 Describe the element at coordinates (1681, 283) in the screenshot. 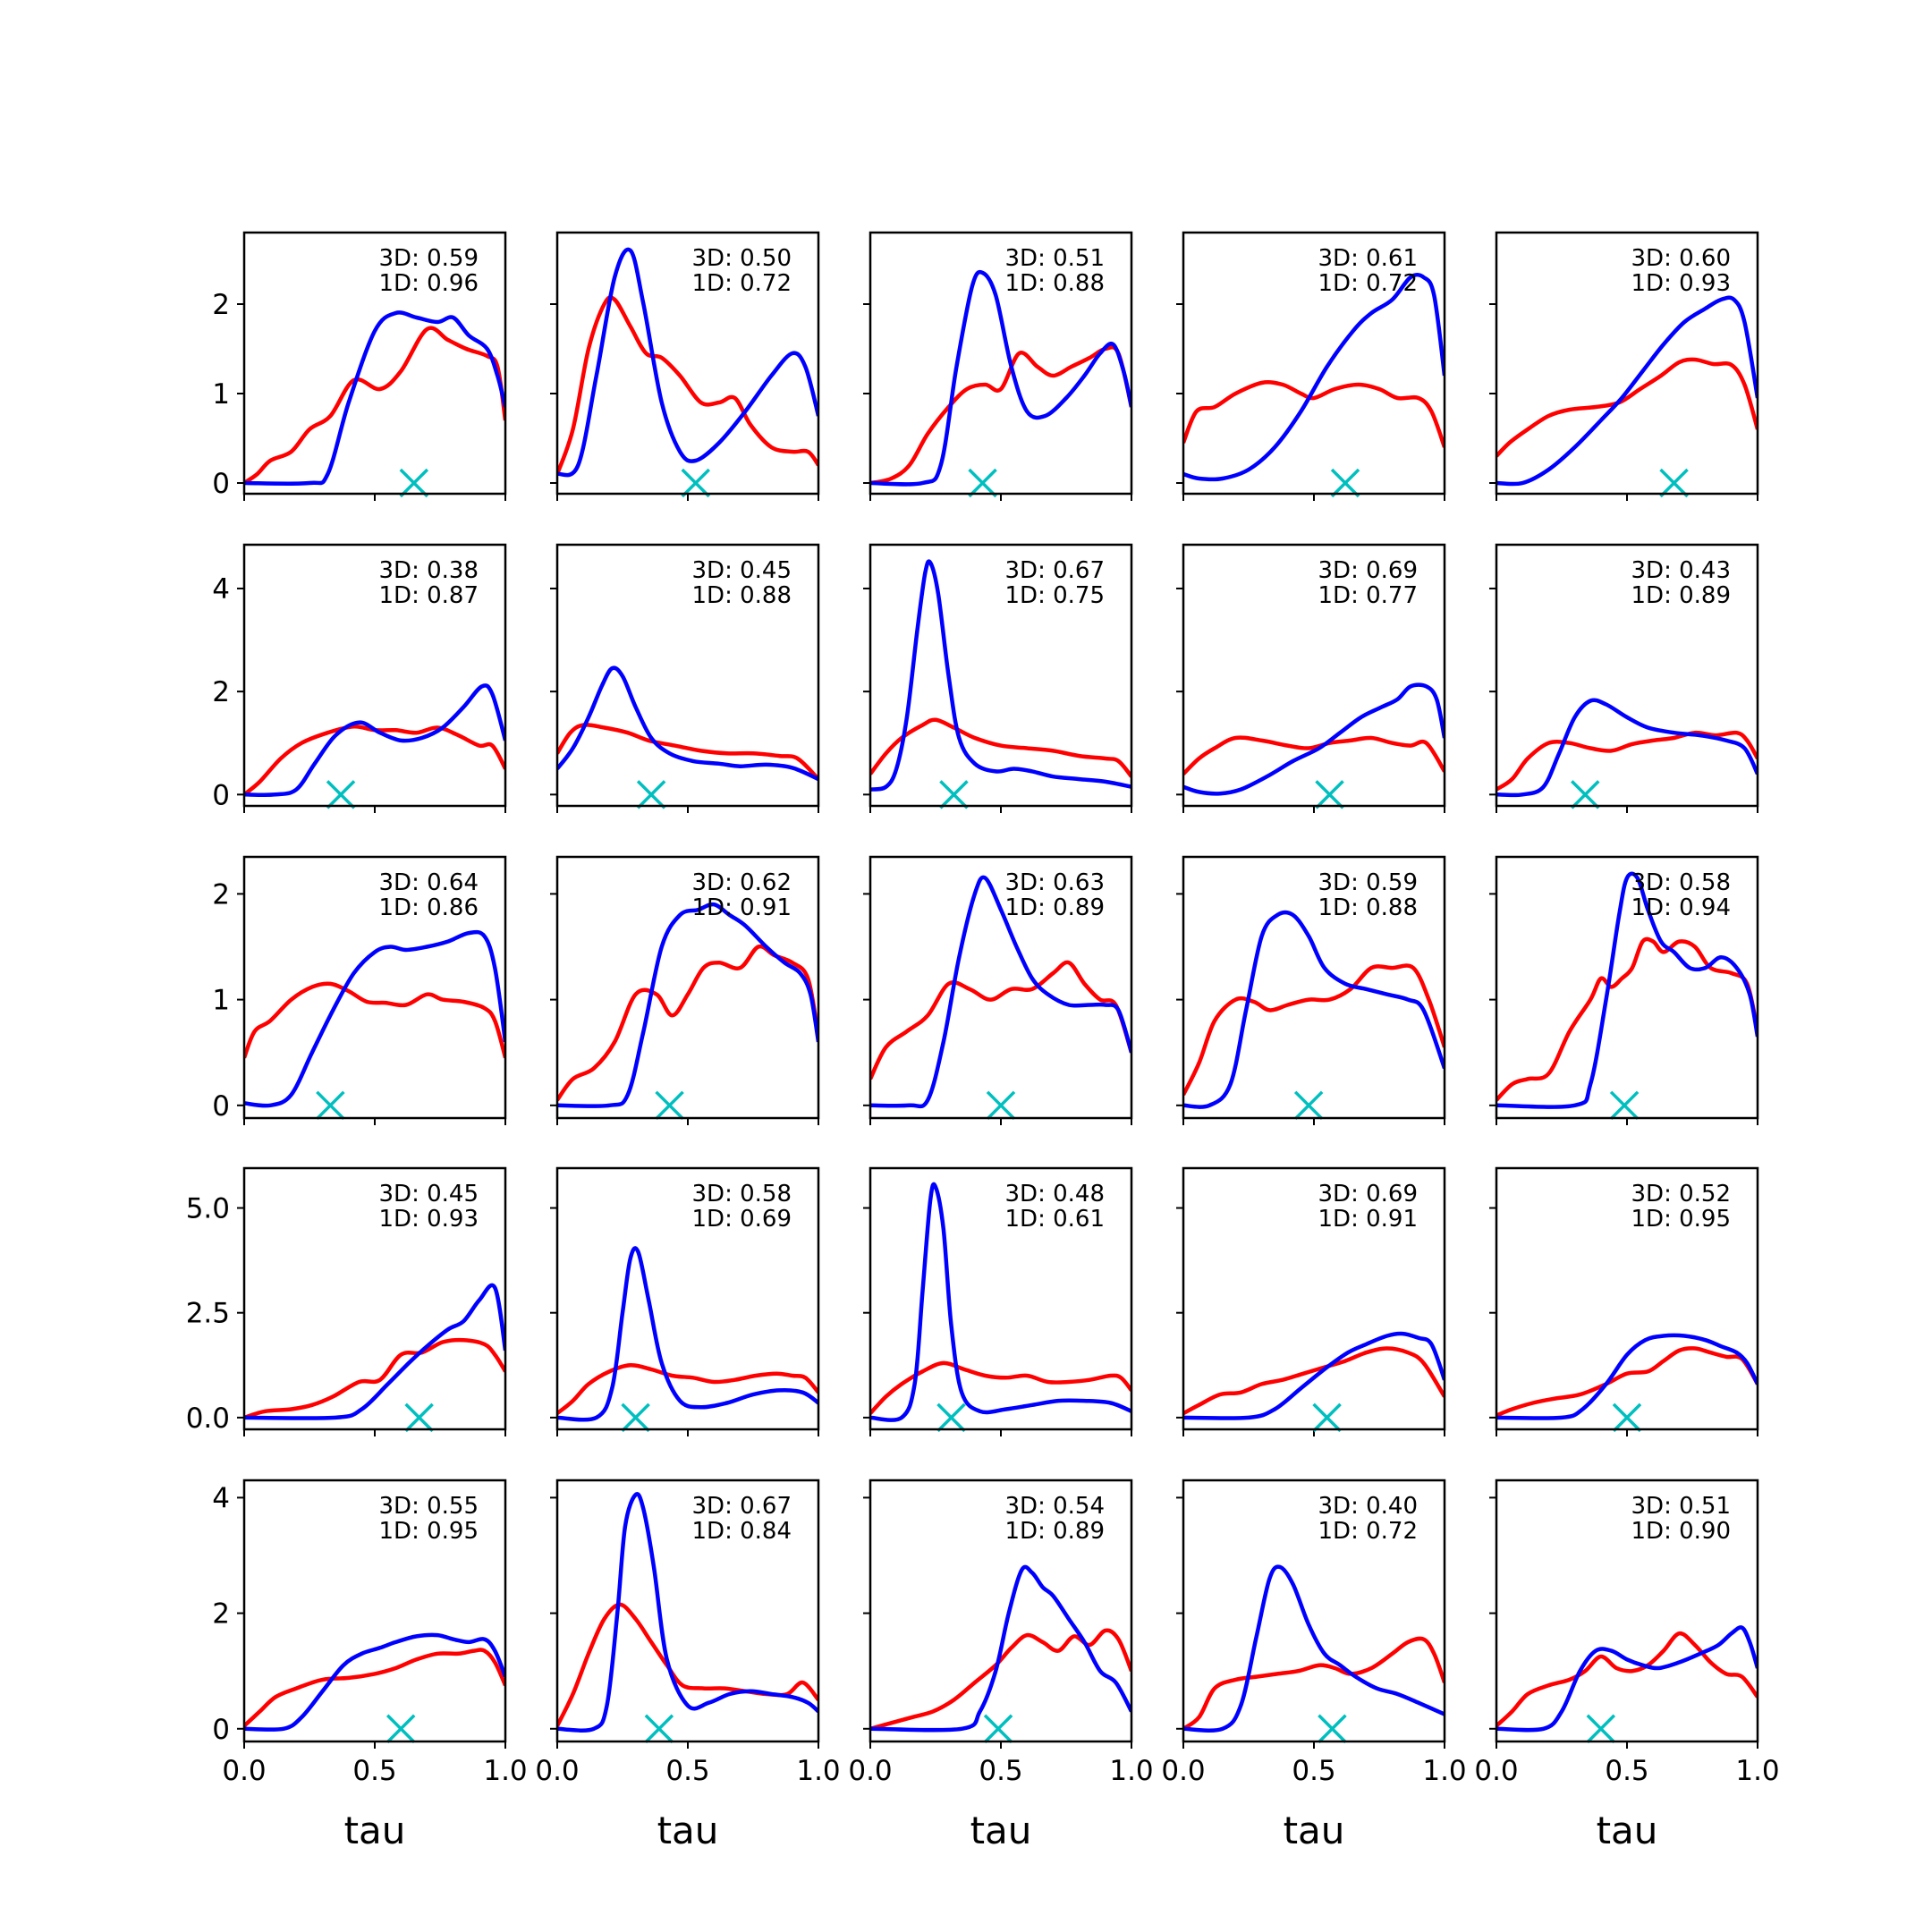

I see `annotation-1d: 1D: 0.93` at that location.